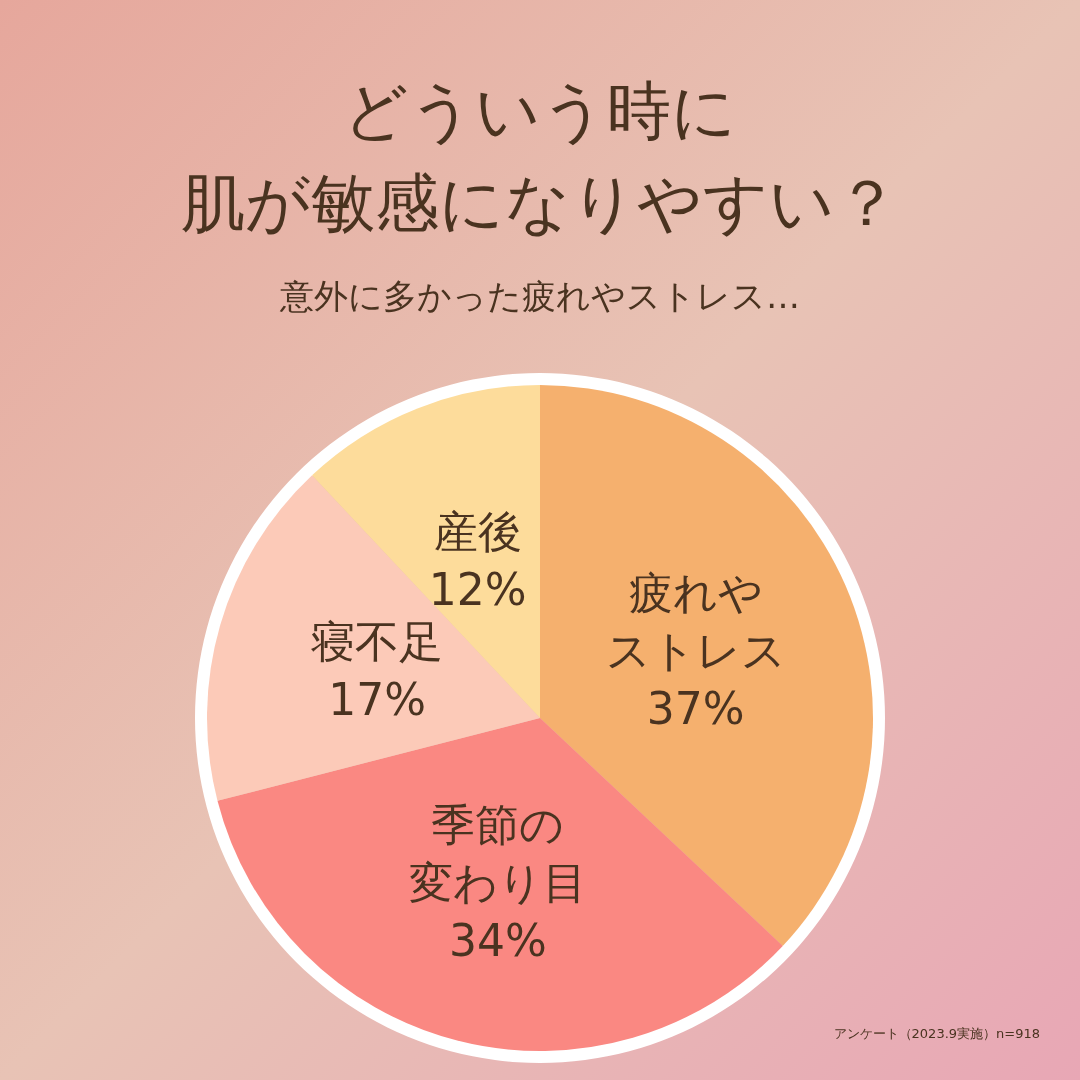  Describe the element at coordinates (377, 642) in the screenshot. I see `slice-label: 寝不足` at that location.